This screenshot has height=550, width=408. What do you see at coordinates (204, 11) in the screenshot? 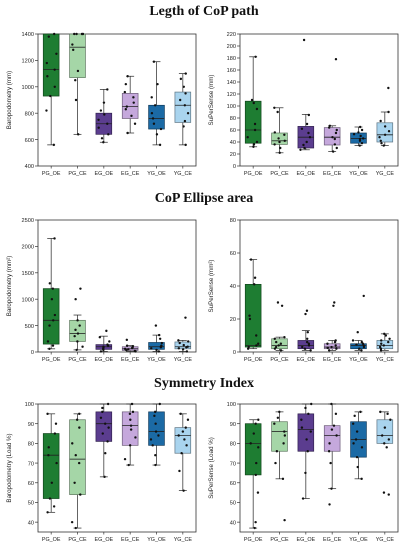
I see `section-title-cop-path: Legth of CoP path` at bounding box center [204, 11].